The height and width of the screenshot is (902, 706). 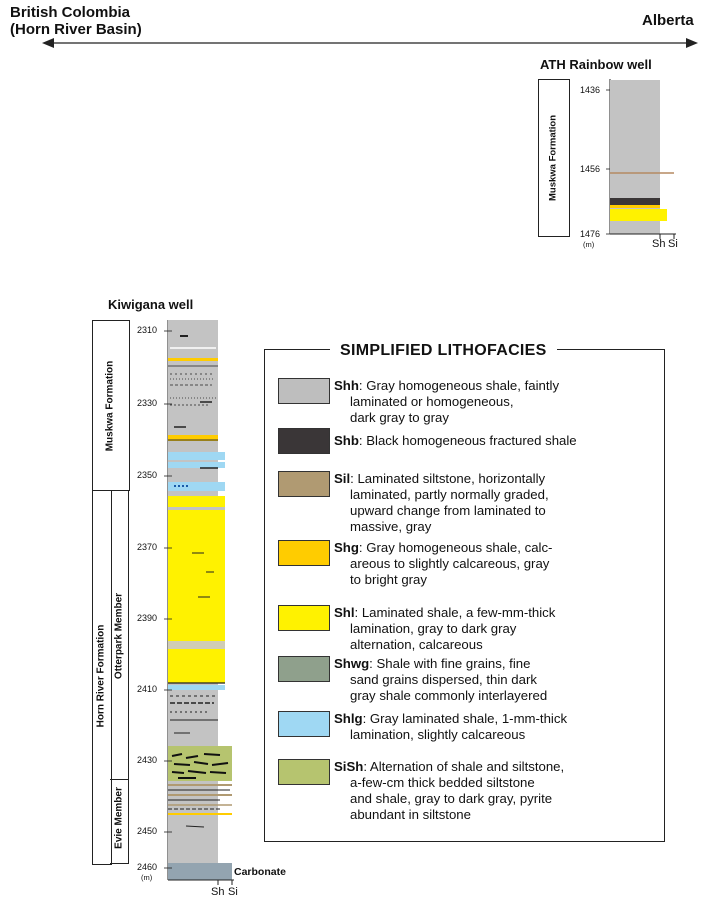 What do you see at coordinates (668, 20) in the screenshot?
I see `region-east-label: Alberta` at bounding box center [668, 20].